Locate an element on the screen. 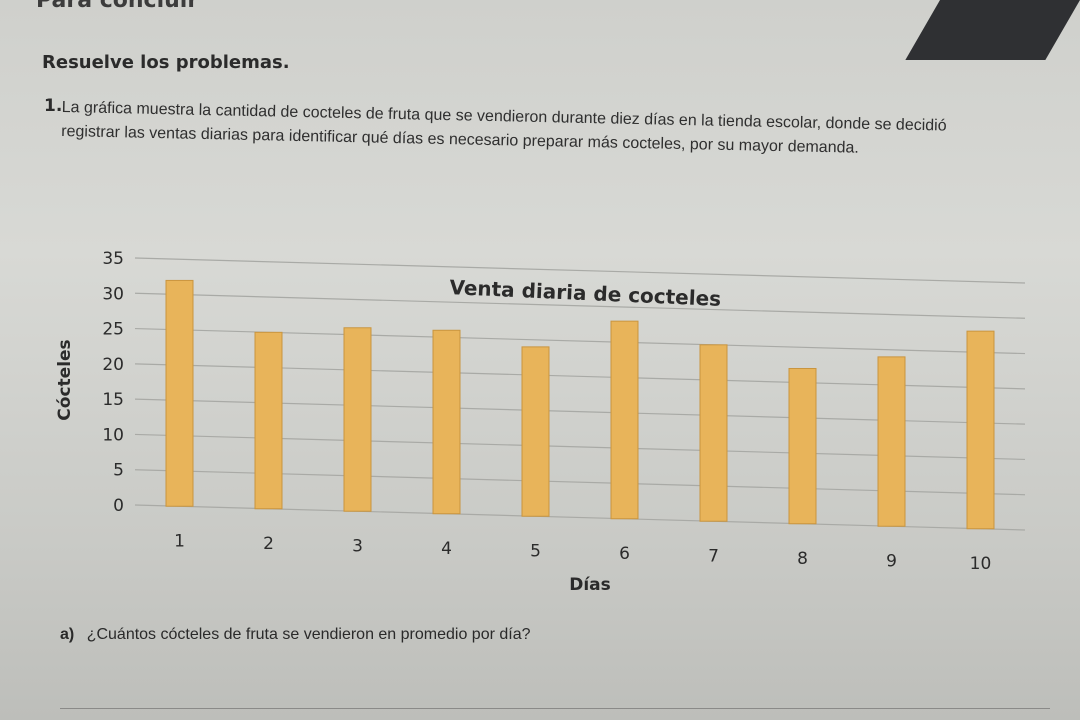  x-tick-label: 8 is located at coordinates (802, 559).